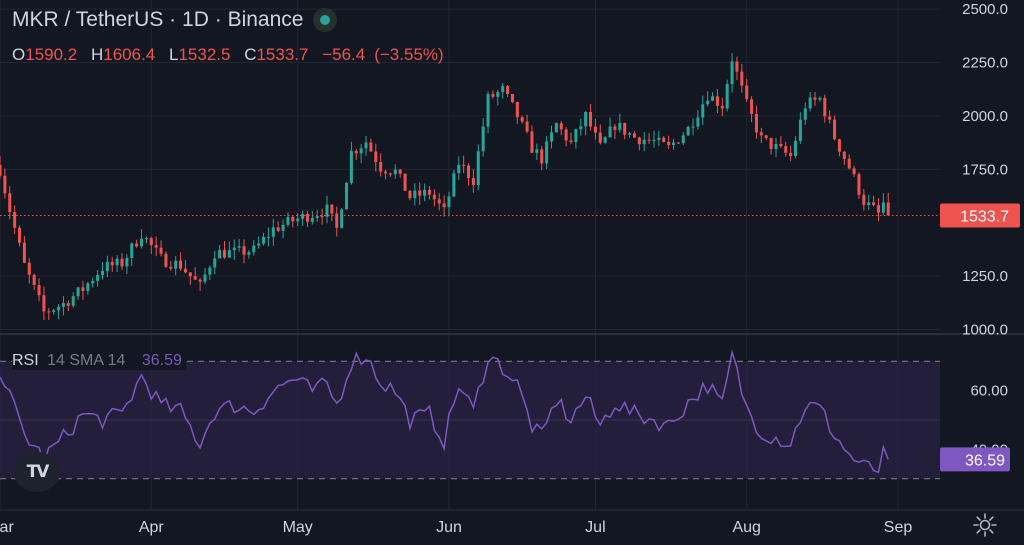  Describe the element at coordinates (19, 54) in the screenshot. I see `open-label: O` at that location.